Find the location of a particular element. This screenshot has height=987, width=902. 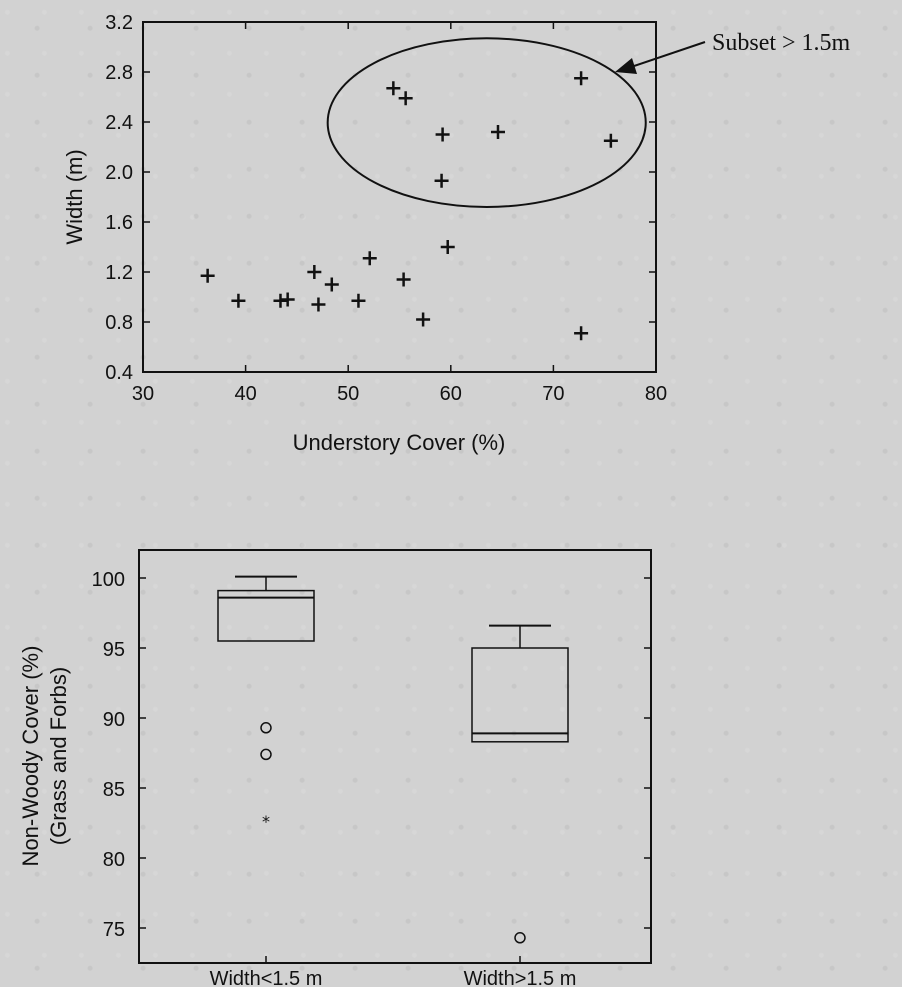

scatter-x-tick-label: 40 is located at coordinates (245, 394).